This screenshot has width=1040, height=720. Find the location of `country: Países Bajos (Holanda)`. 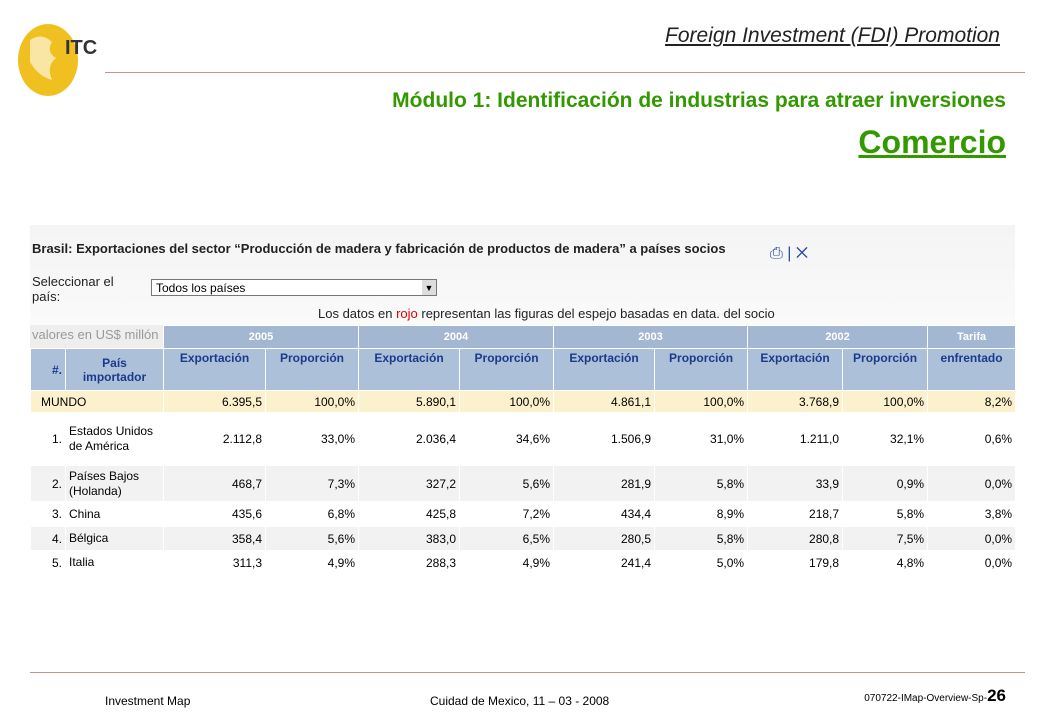

country: Países Bajos (Holanda) is located at coordinates (114, 483).